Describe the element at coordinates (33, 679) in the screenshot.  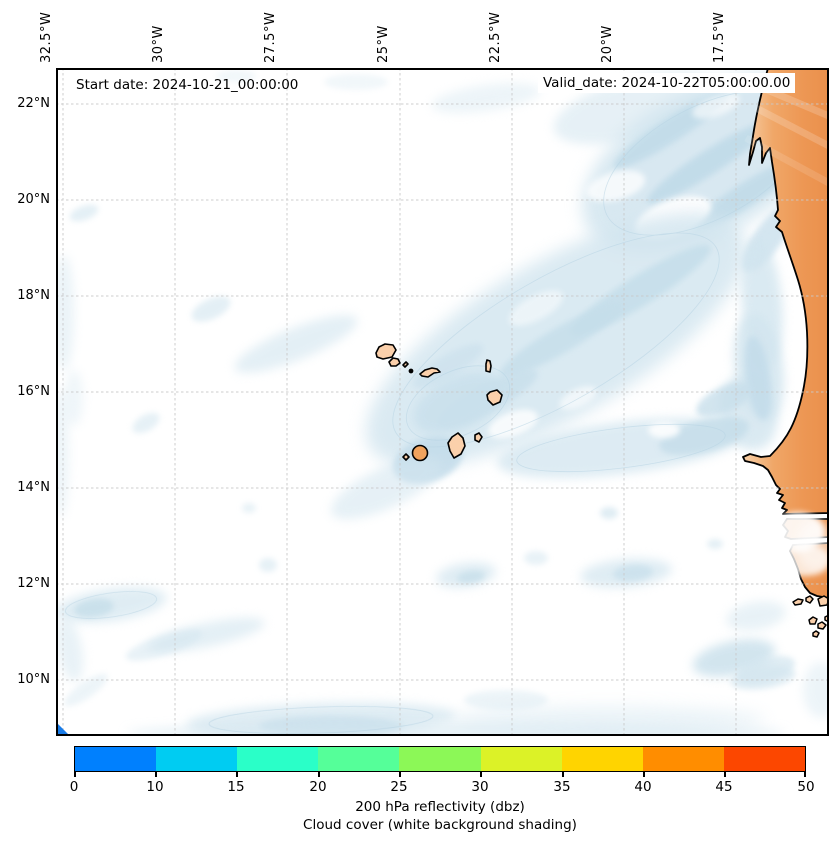
I see `y-tick-label: 10°N` at that location.